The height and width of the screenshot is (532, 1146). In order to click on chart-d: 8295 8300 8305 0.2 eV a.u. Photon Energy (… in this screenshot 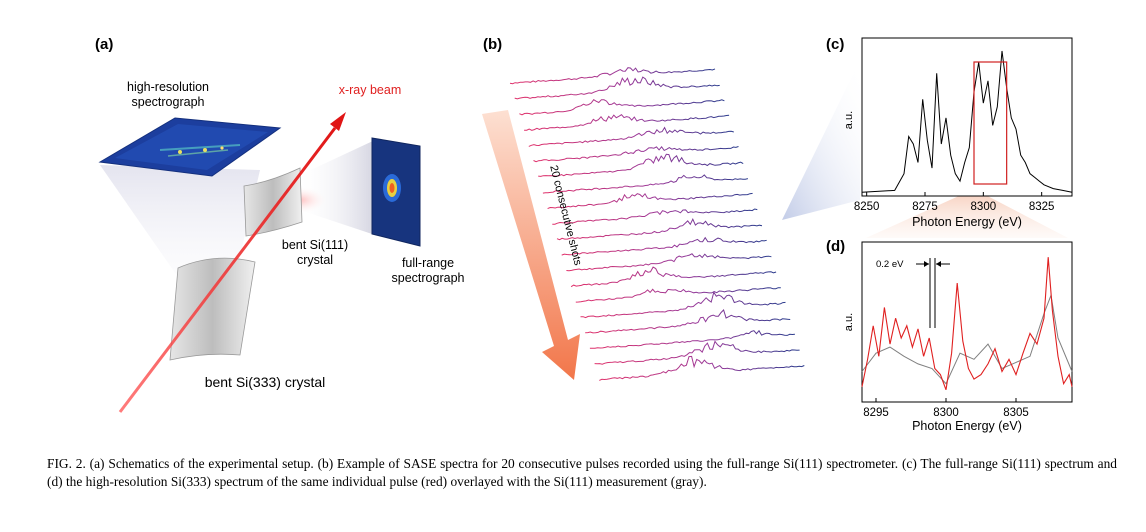, I will do `click(958, 337)`.